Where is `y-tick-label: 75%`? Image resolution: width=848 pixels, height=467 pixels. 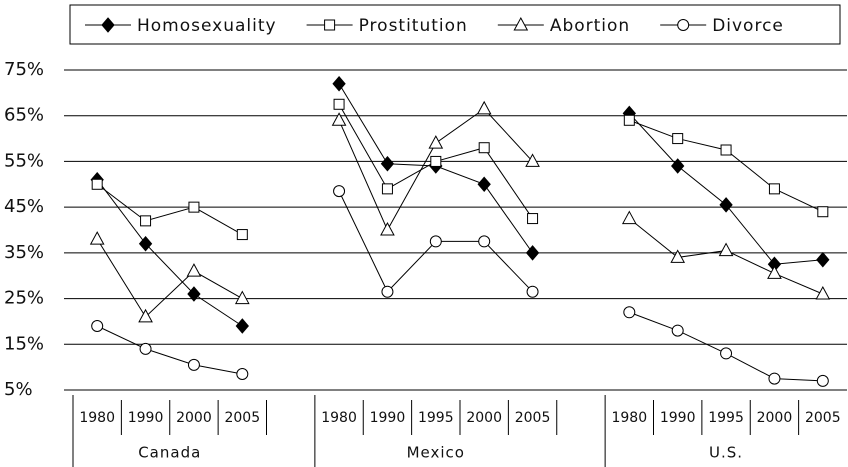
y-tick-label: 75% is located at coordinates (24, 69).